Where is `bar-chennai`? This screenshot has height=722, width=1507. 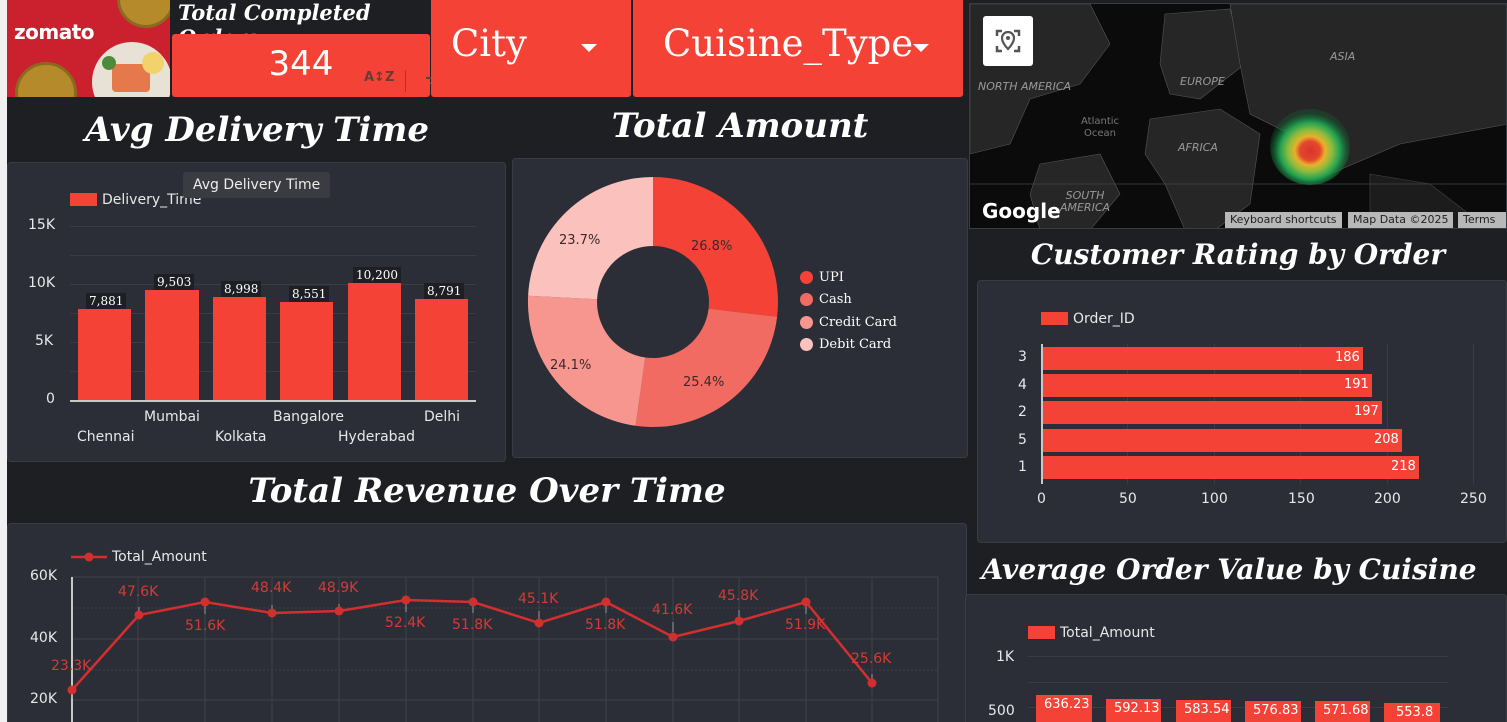
bar-chennai is located at coordinates (104, 354).